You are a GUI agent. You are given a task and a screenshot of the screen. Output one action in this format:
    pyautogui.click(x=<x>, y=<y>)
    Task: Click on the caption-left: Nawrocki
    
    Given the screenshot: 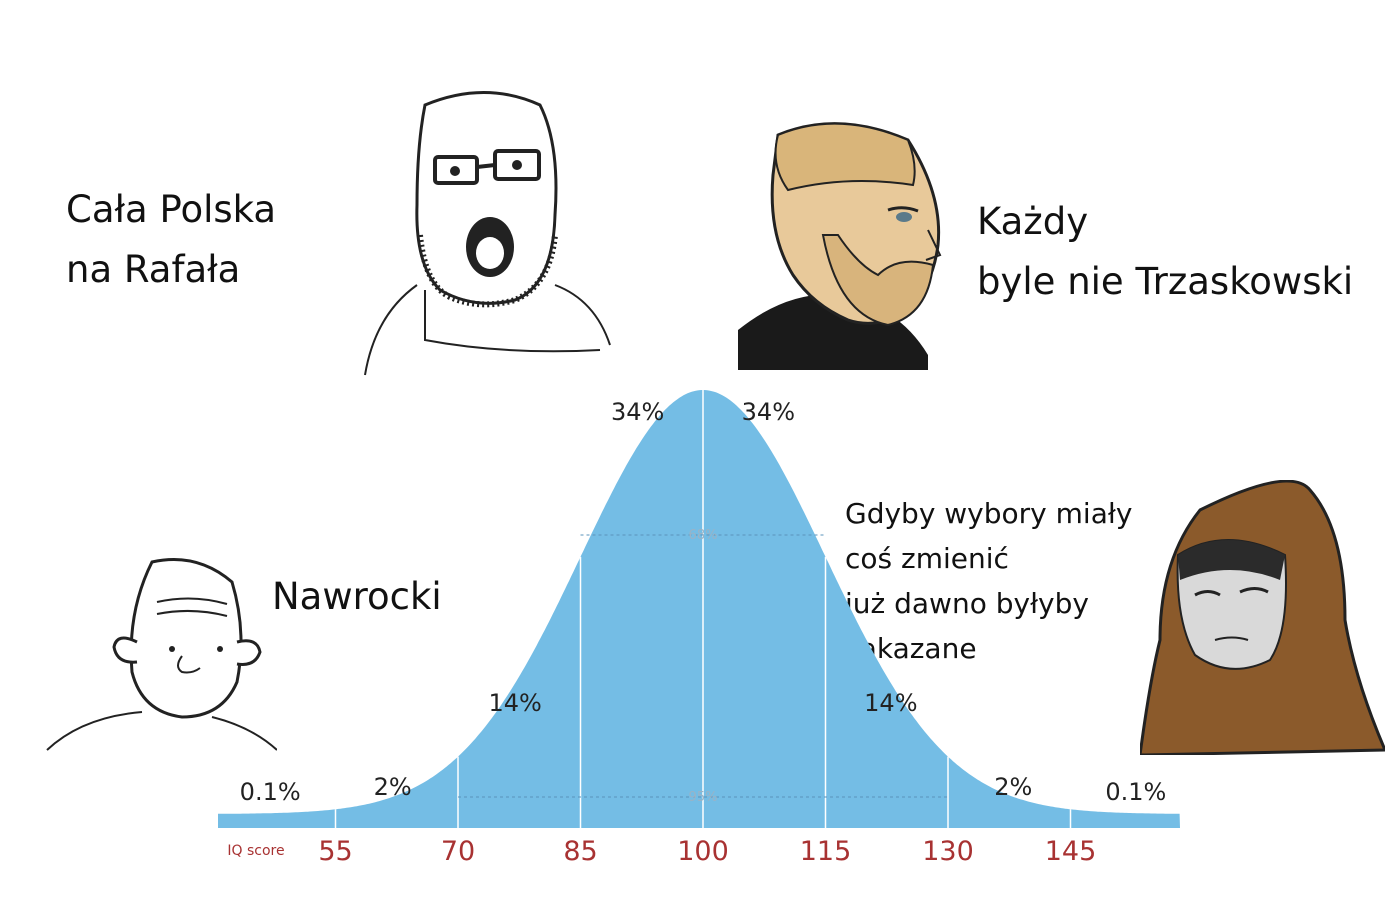 What is the action you would take?
    pyautogui.click(x=357, y=596)
    